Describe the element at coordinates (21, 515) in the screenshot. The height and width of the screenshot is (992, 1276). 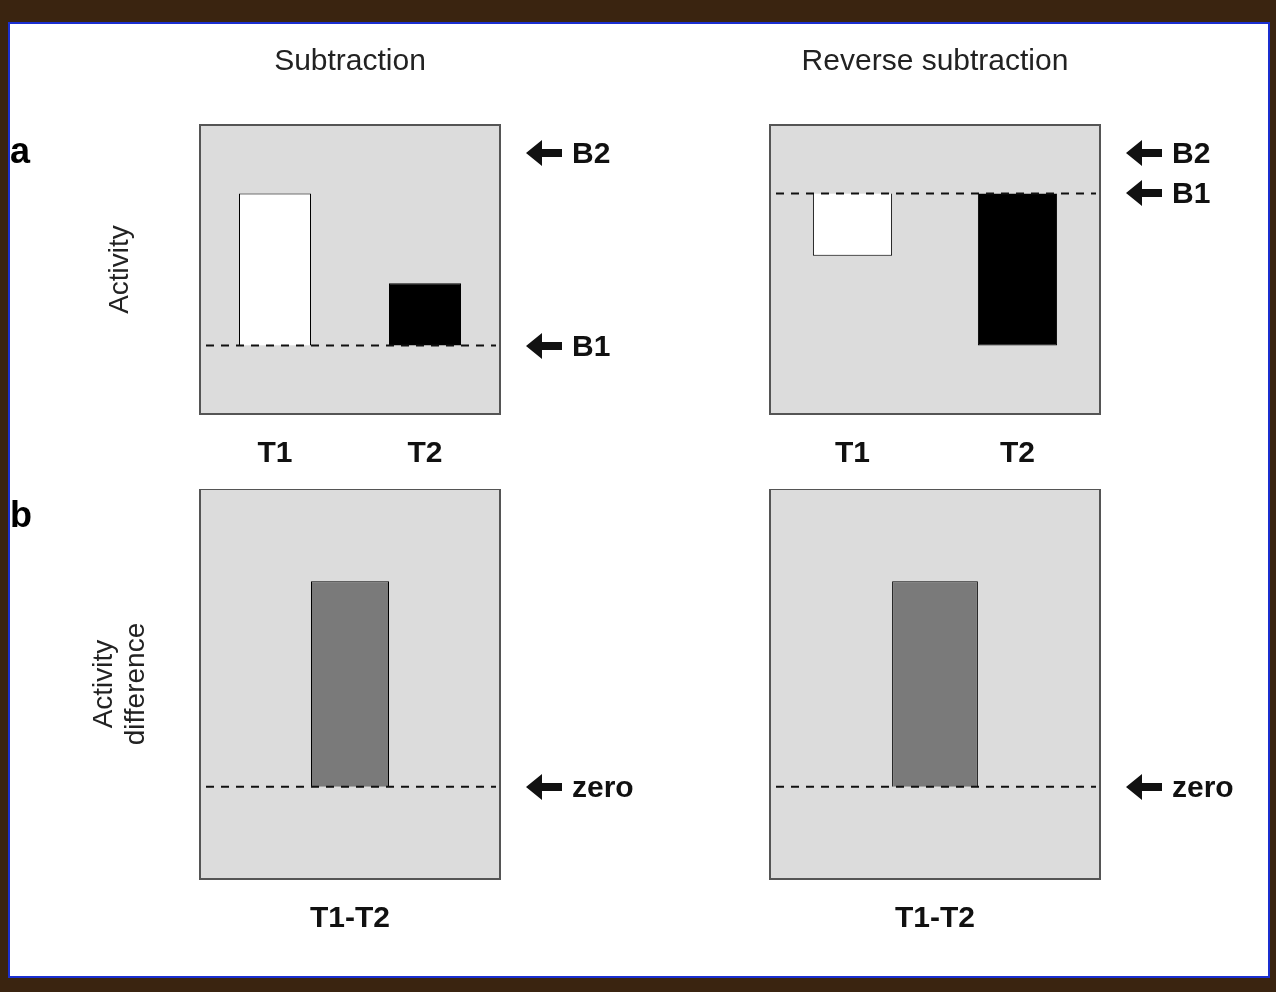
I see `text: b` at that location.